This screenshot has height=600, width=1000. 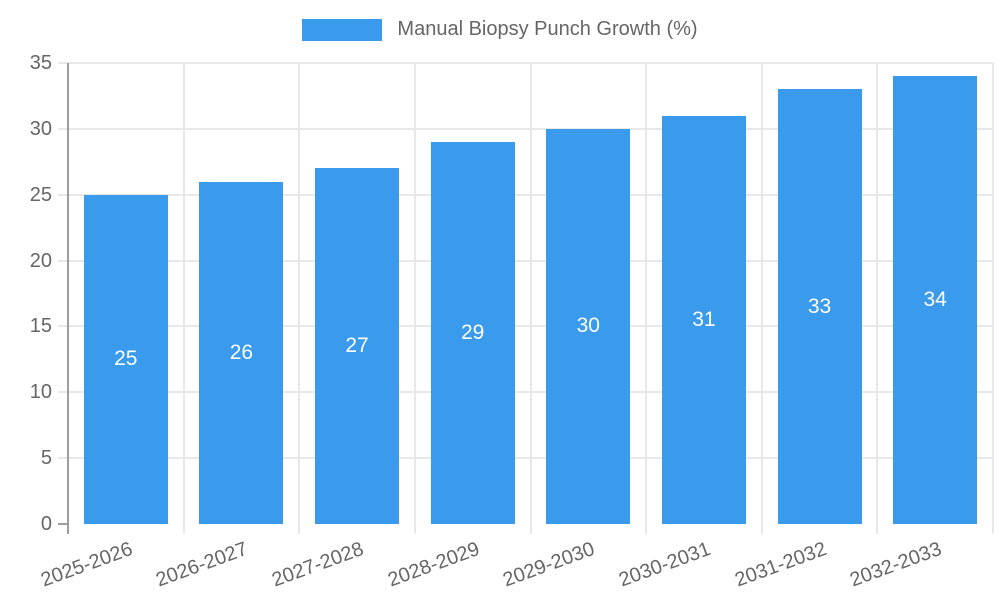 I want to click on bar-value-label: 27, so click(x=357, y=346).